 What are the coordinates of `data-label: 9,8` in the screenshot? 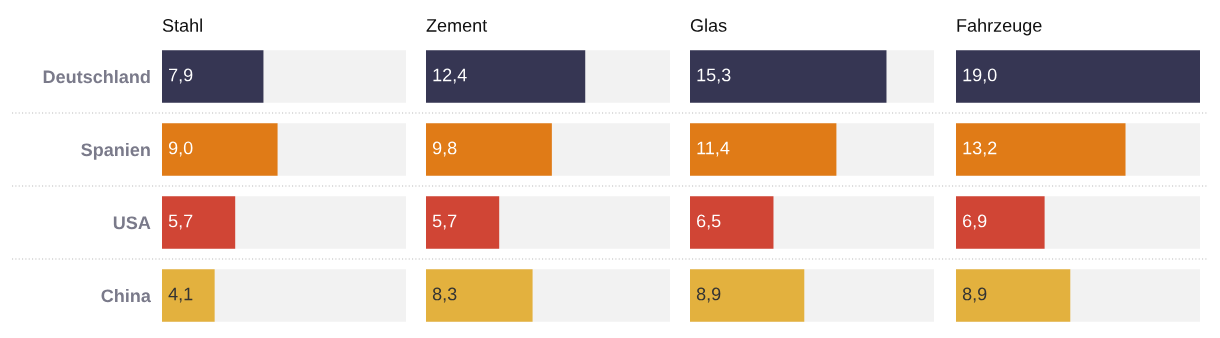 It's located at (444, 149).